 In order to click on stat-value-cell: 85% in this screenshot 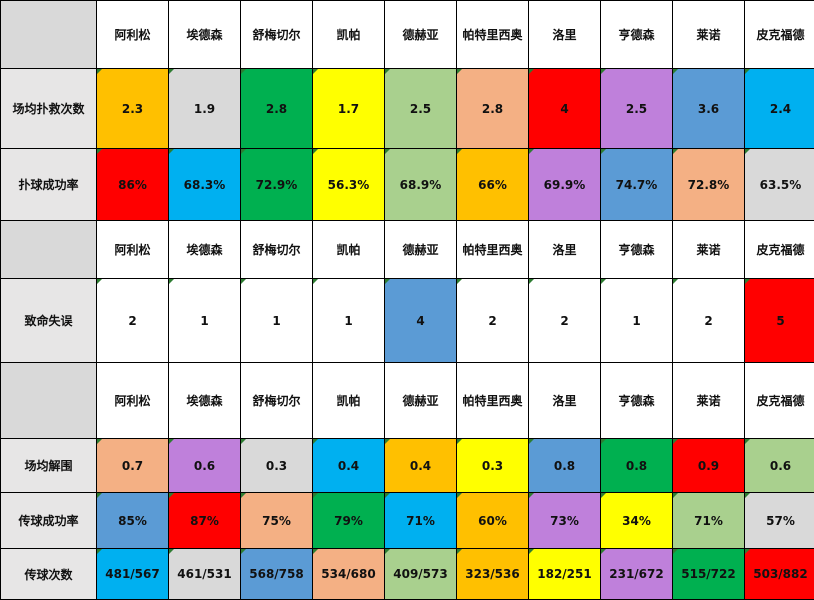, I will do `click(133, 521)`.